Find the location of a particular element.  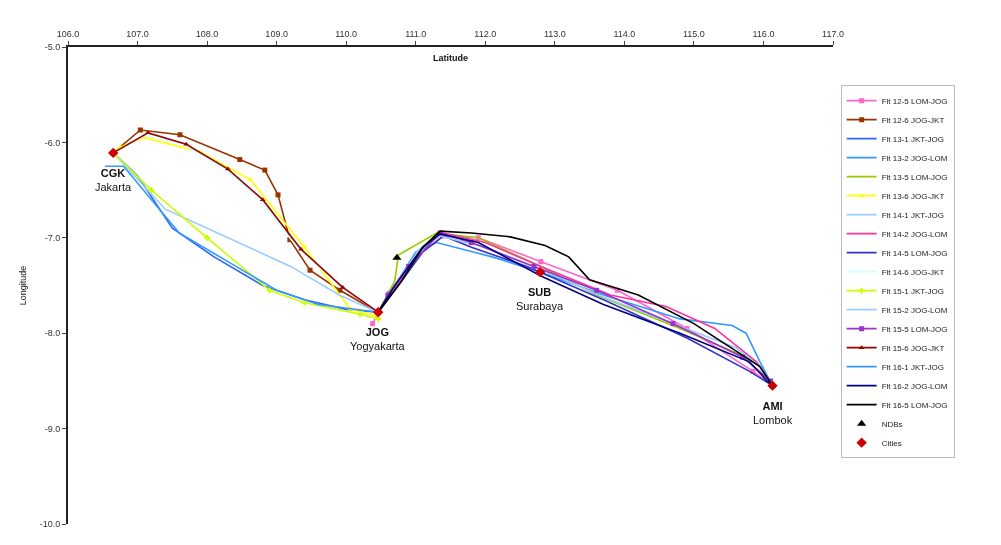

legend-label: Flt 16-2 JOG-LOM is located at coordinates (914, 386).